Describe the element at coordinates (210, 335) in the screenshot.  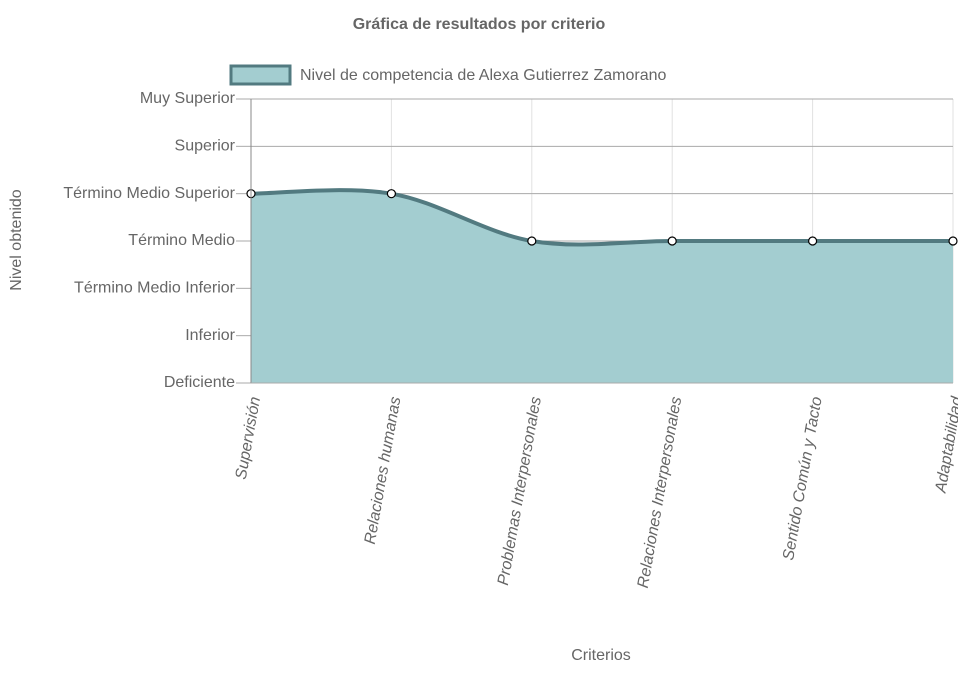
I see `y-tick-label: Inferior` at that location.